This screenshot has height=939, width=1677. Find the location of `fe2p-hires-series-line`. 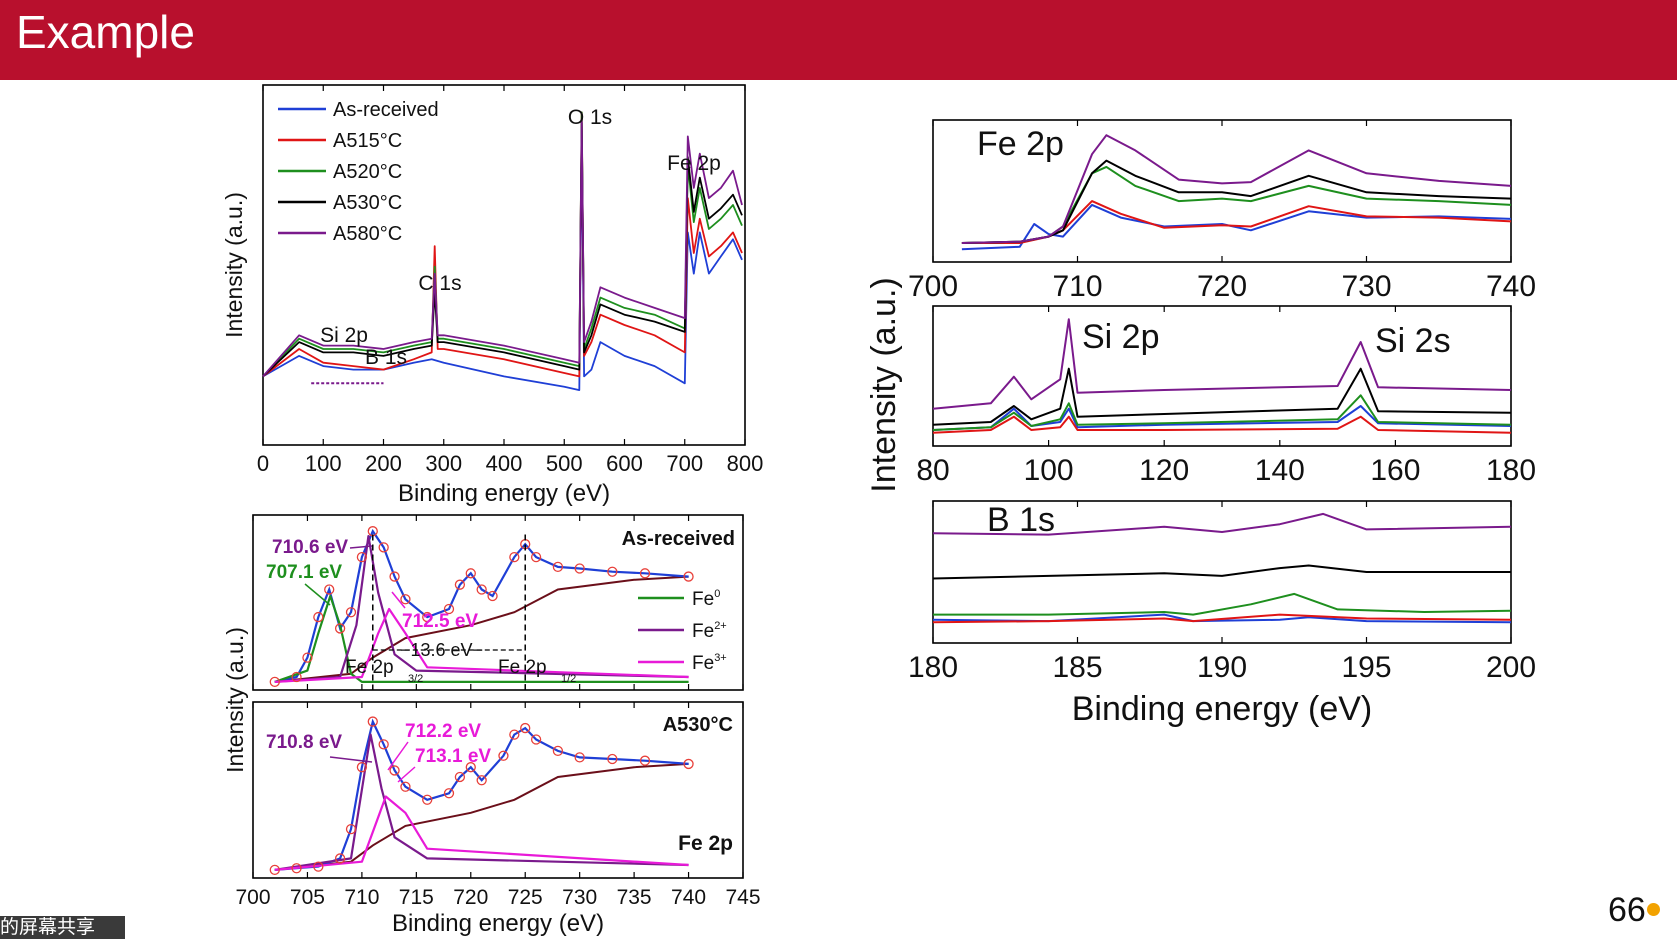

fe2p-hires-series-line is located at coordinates (1236, 189).